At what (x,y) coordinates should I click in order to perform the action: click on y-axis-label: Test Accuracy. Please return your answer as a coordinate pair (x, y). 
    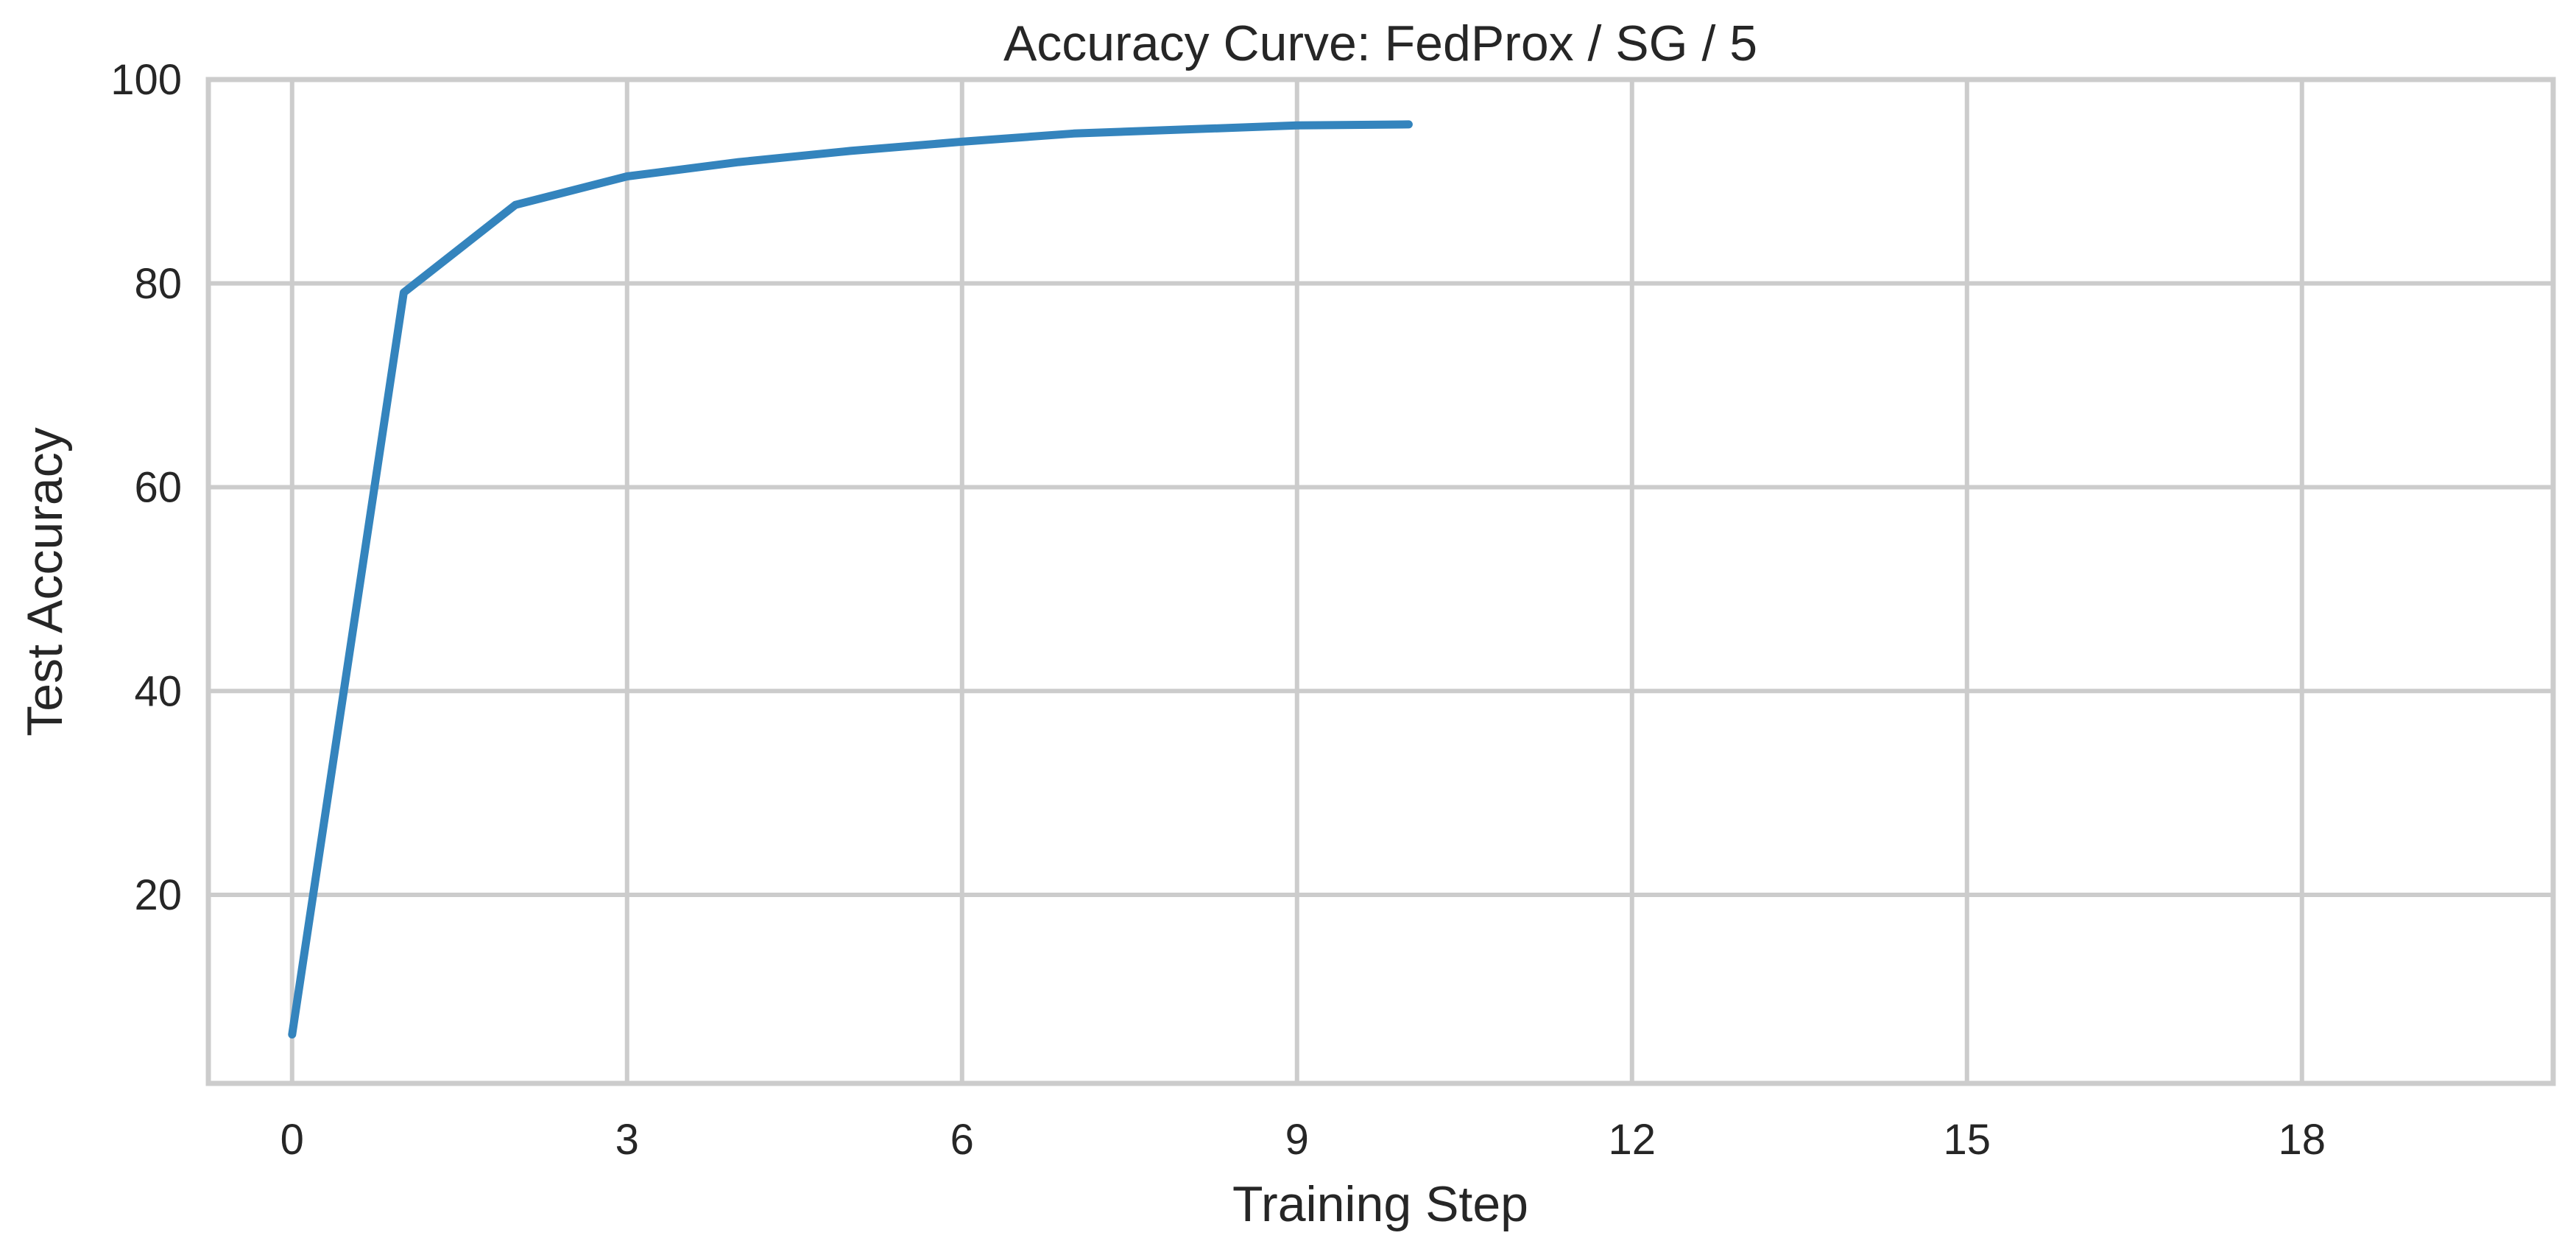
    Looking at the image, I should click on (45, 582).